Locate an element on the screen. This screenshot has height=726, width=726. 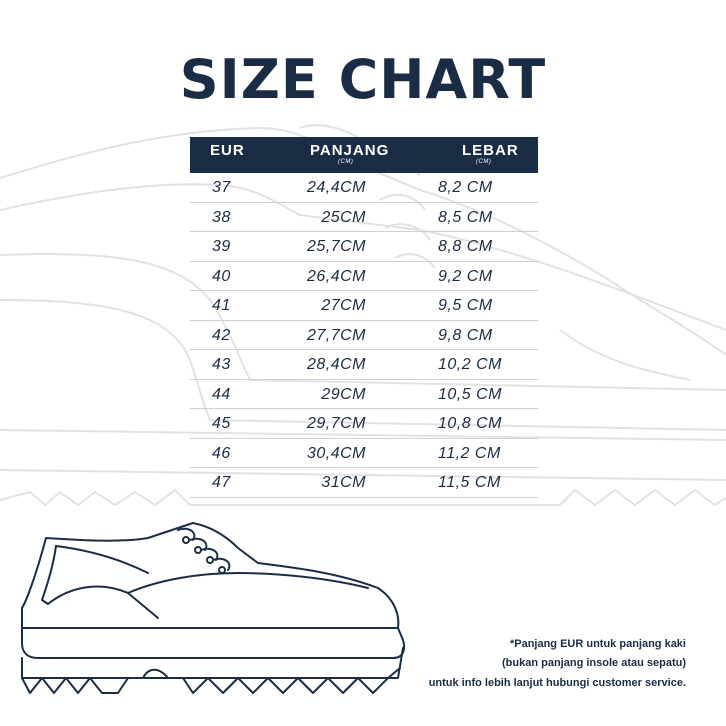
length-cell: 27,7CM is located at coordinates (336, 335).